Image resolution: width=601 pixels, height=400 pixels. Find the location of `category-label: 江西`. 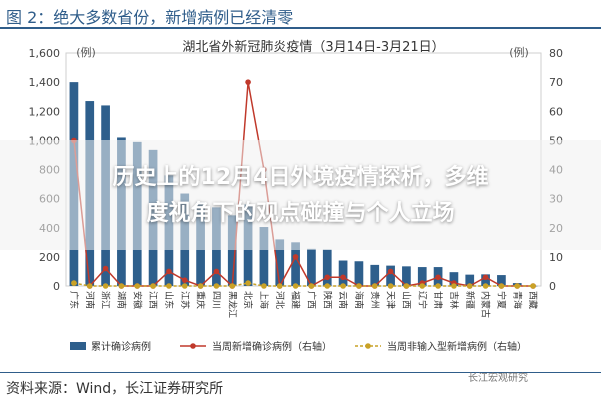

category-label: 江西 is located at coordinates (152, 300).